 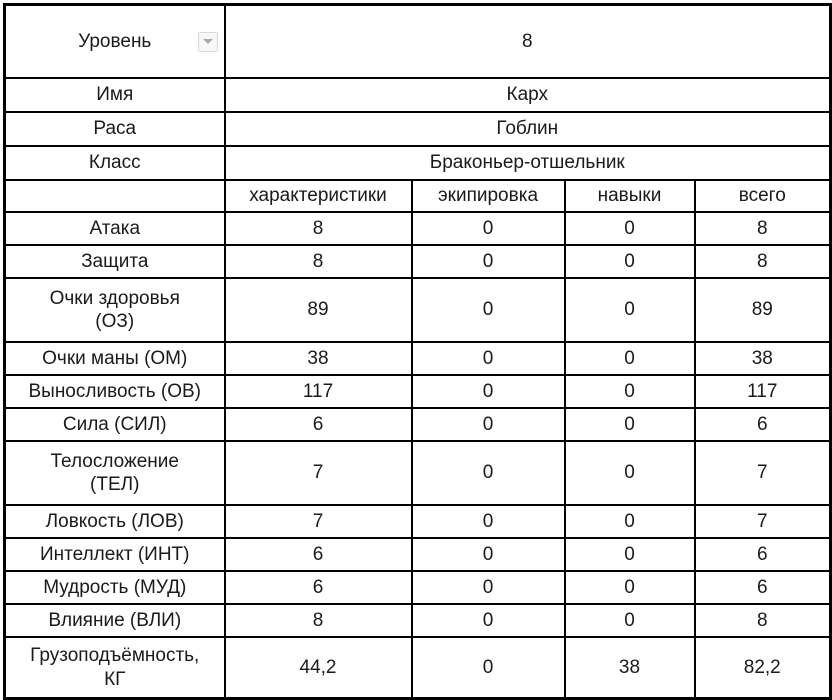 What do you see at coordinates (114, 262) in the screenshot?
I see `stat-label: Защита` at bounding box center [114, 262].